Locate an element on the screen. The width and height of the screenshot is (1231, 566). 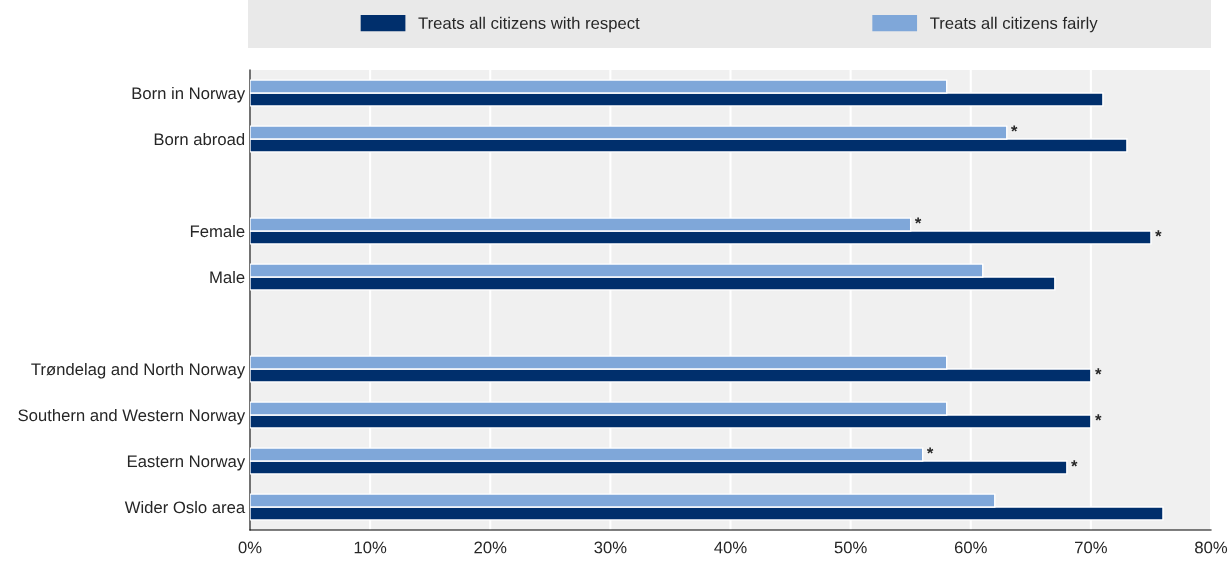
y-tick-label: Born abroad is located at coordinates (199, 139).